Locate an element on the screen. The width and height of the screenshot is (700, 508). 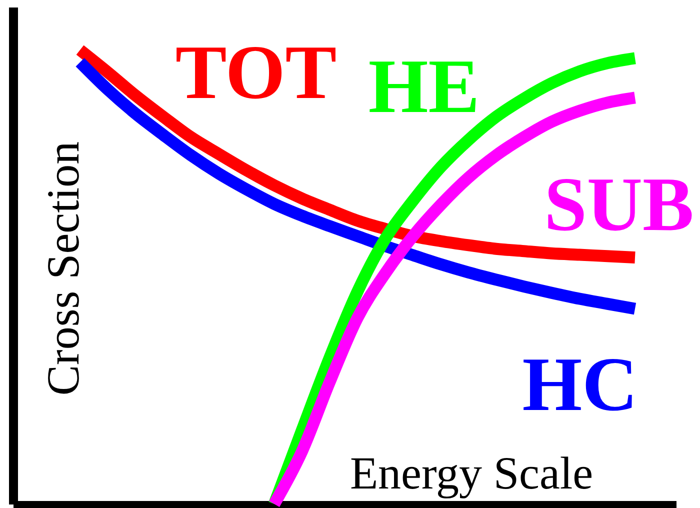
series-label: TOT is located at coordinates (256, 72).